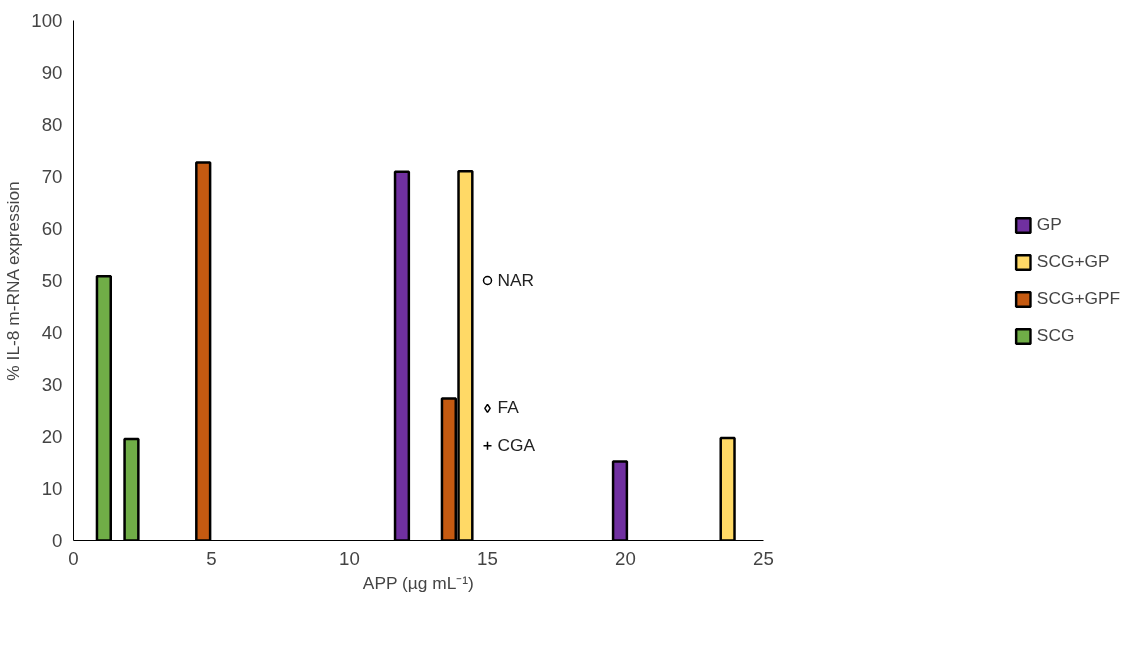 Image resolution: width=1142 pixels, height=648 pixels. What do you see at coordinates (487, 558) in the screenshot?
I see `x-tick-label: 15` at bounding box center [487, 558].